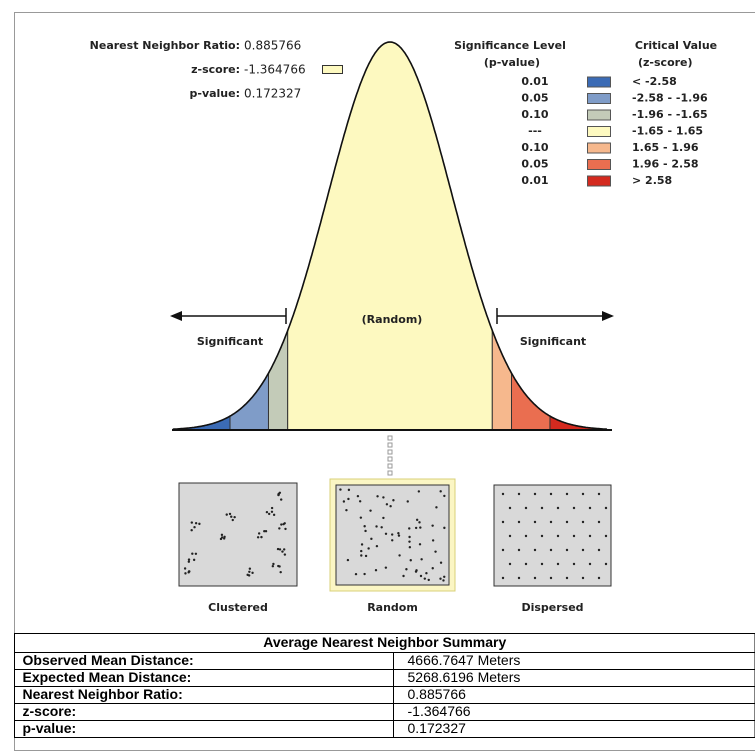 The height and width of the screenshot is (751, 755). I want to click on table-row, so click(384, 729).